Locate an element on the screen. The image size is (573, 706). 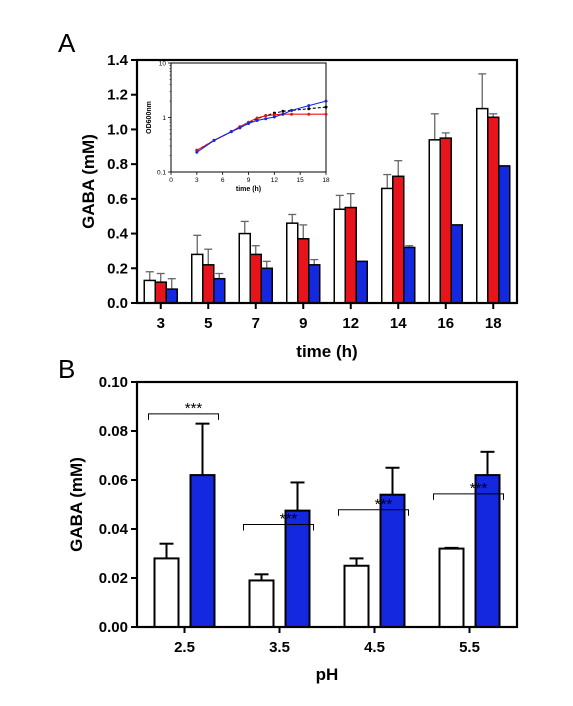
y-tick-label: 1.4 is located at coordinates (118, 60).